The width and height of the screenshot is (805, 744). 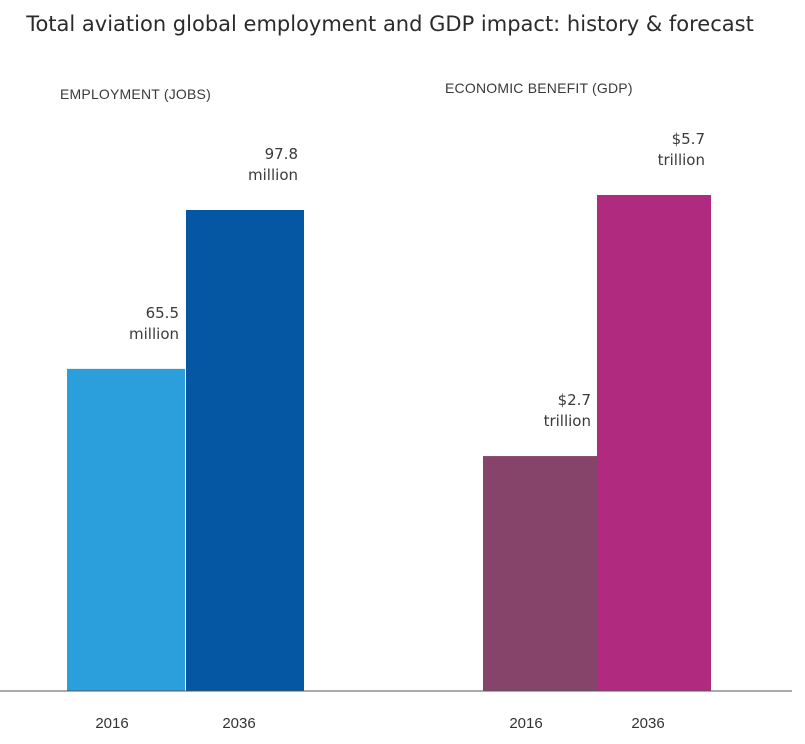 I want to click on data-label-unit-gdp-2016: trillion, so click(x=567, y=421).